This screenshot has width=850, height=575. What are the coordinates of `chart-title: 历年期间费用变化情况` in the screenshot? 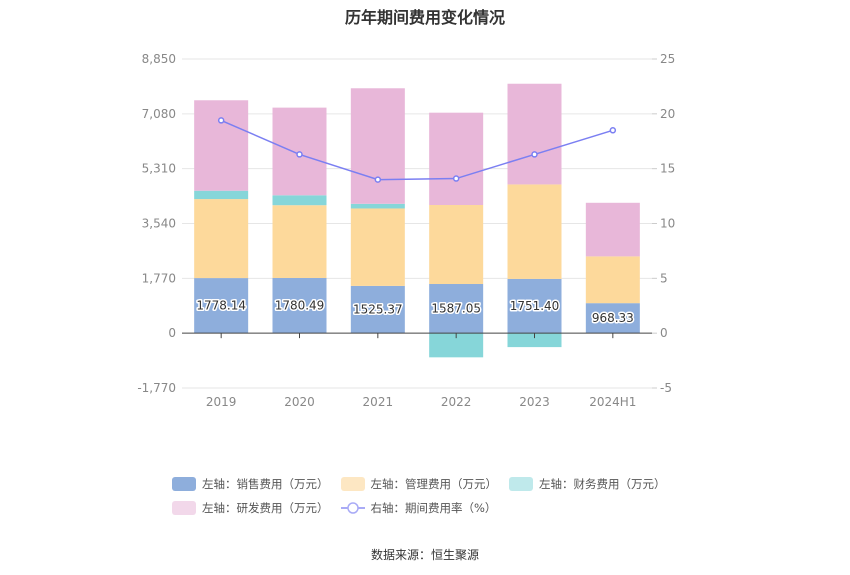 It's located at (424, 17).